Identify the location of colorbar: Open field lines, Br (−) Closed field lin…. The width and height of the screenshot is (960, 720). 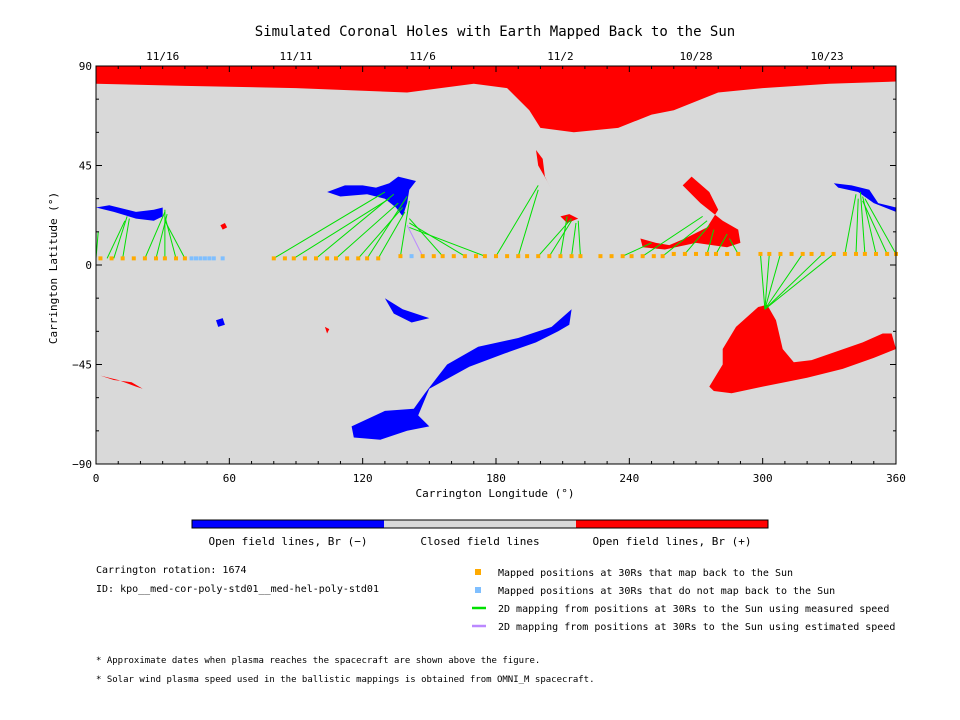
(480, 533).